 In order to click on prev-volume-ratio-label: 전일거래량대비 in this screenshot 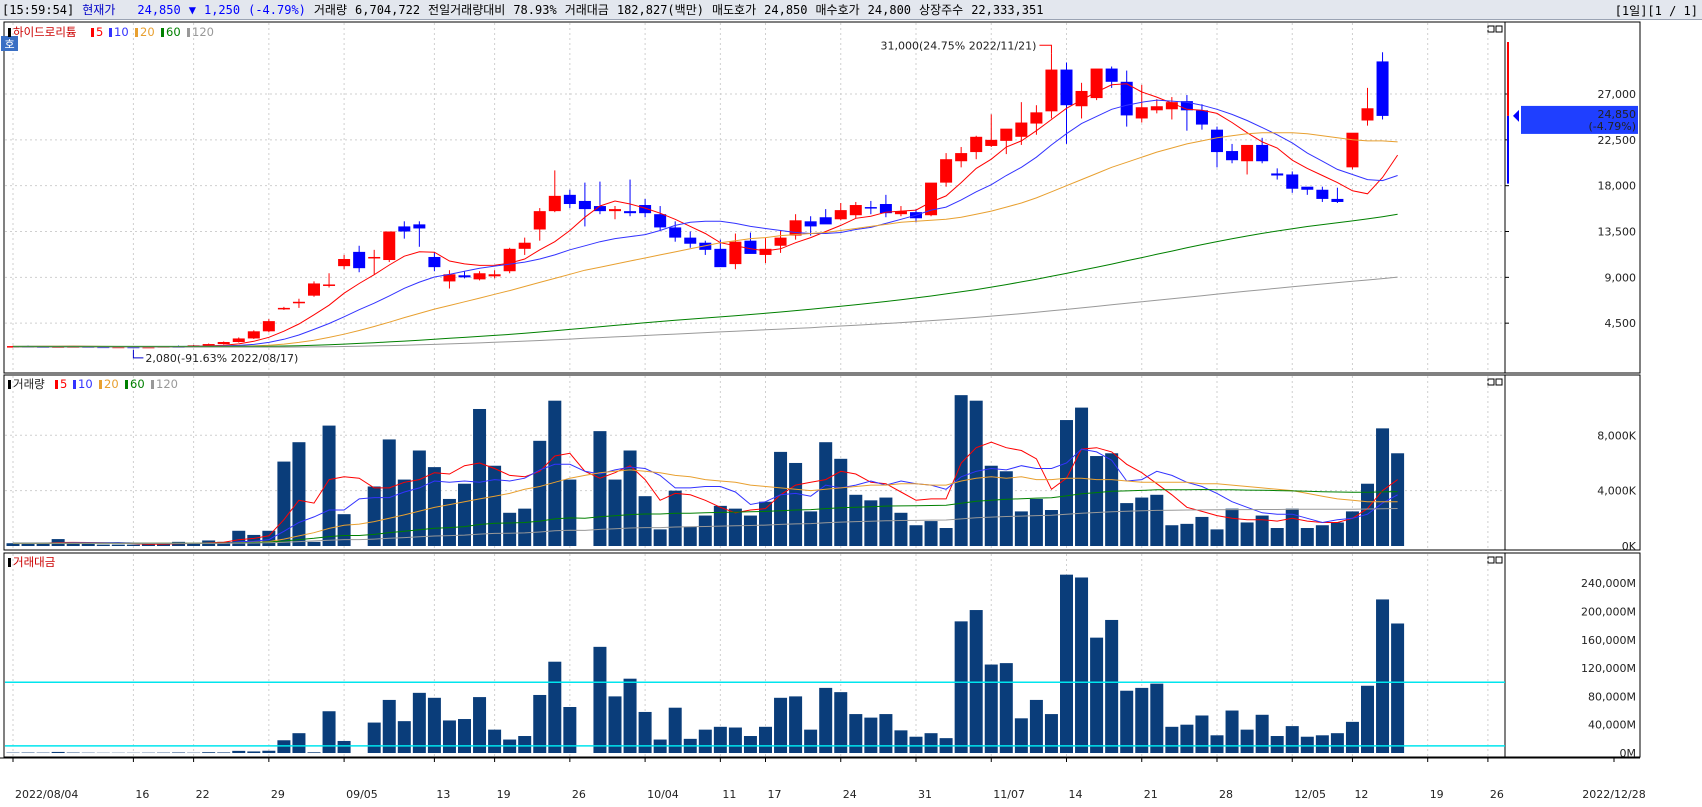, I will do `click(467, 10)`.